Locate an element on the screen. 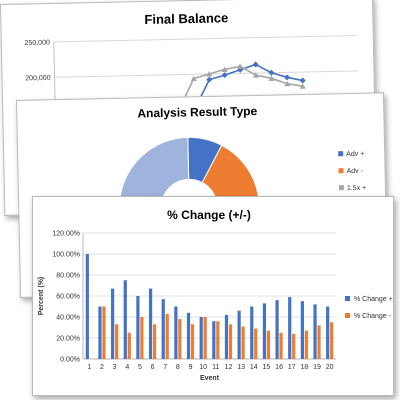 The image size is (400, 400). y-tick-label: 200,000 is located at coordinates (38, 79).